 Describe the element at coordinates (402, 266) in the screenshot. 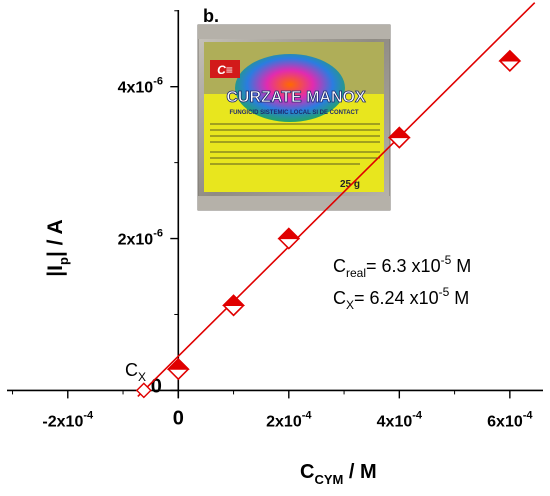

I see `c-real-annotation: Creal= 6.3 x10-5 M` at that location.